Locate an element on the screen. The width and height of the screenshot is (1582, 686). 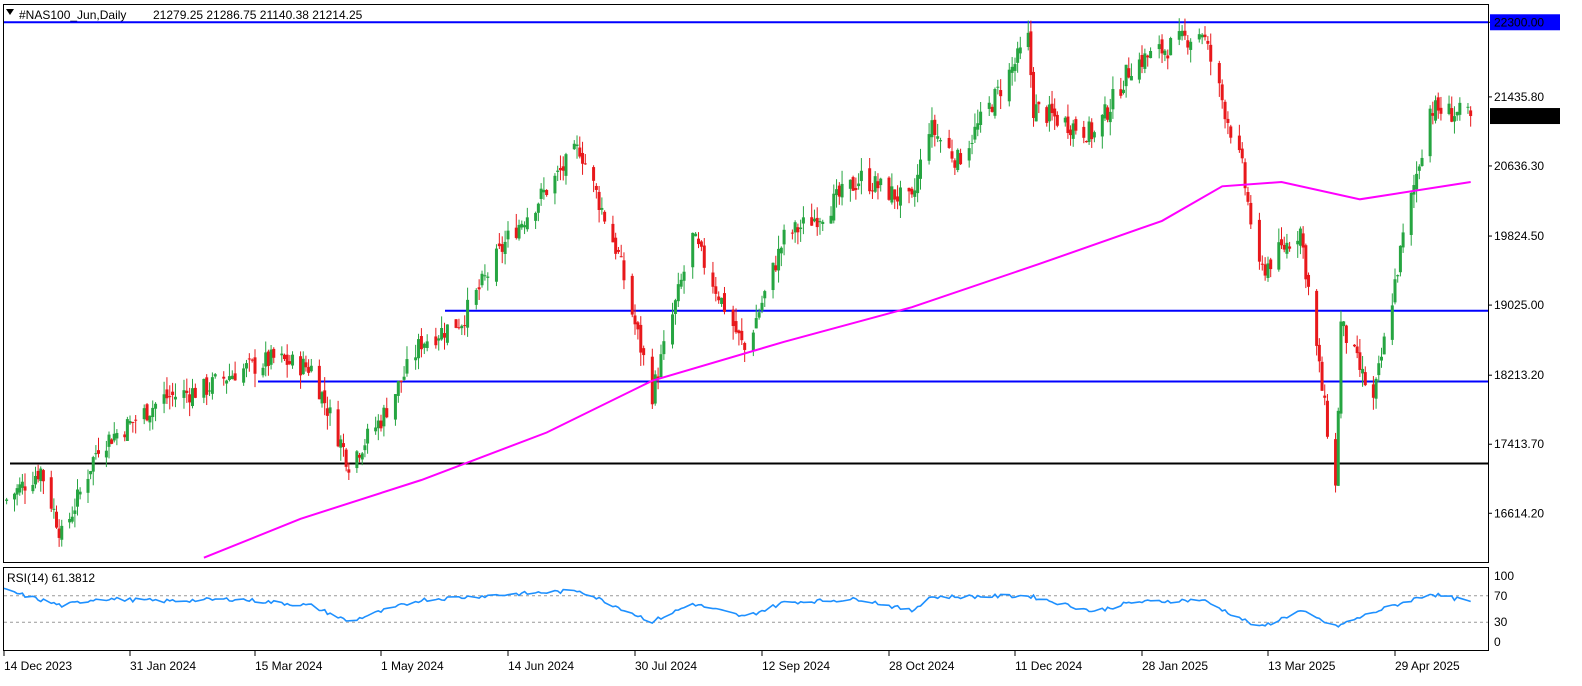
price-labels: 22300.00 21214.25 is located at coordinates (1525, 69).